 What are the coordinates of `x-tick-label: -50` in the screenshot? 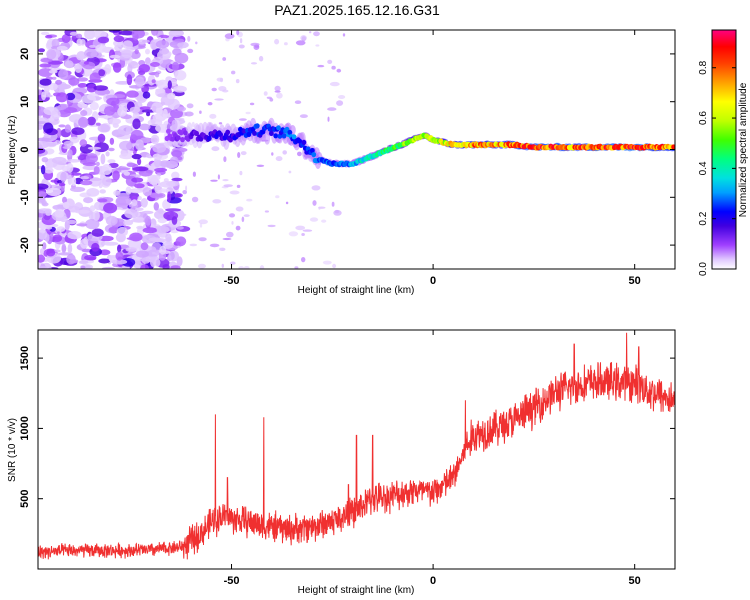 It's located at (232, 281).